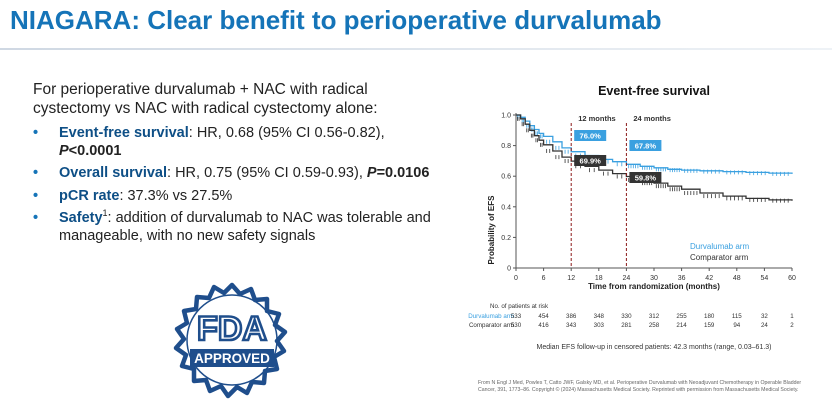 This screenshot has height=420, width=832. What do you see at coordinates (571, 278) in the screenshot?
I see `x-tick-label: 12` at bounding box center [571, 278].